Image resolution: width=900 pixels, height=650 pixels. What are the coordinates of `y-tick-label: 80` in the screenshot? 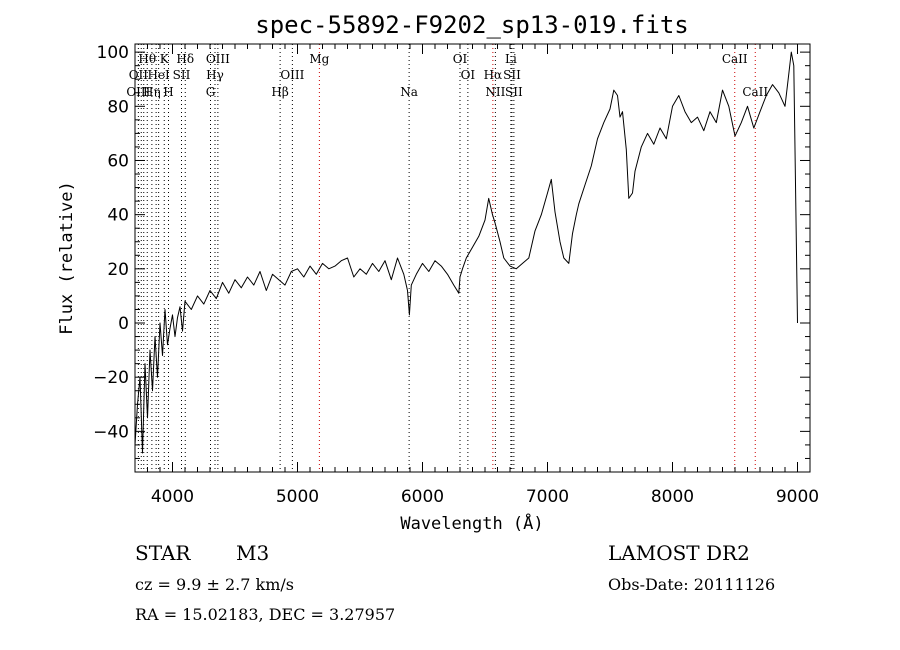 It's located at (118, 107).